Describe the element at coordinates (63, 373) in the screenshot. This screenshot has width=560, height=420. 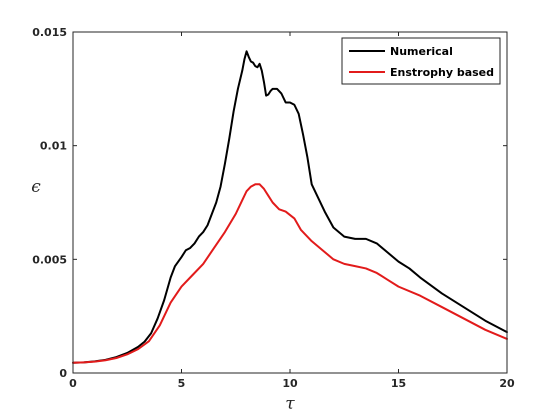
I see `y-tick-label: 0` at that location.